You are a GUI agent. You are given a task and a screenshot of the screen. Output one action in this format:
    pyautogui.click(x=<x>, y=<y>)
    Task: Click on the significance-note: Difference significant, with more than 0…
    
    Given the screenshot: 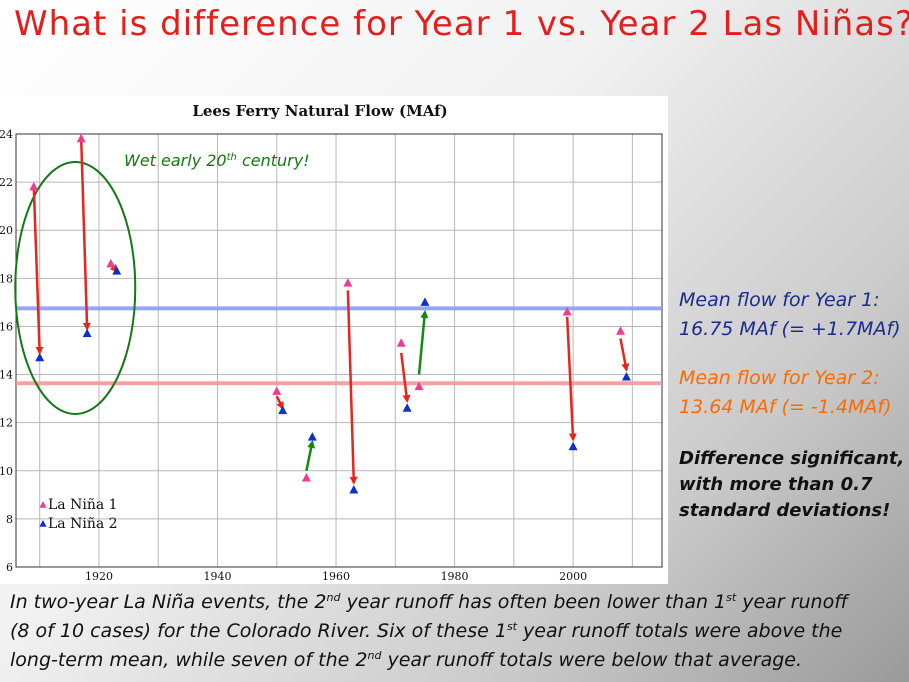 What is the action you would take?
    pyautogui.click(x=791, y=485)
    